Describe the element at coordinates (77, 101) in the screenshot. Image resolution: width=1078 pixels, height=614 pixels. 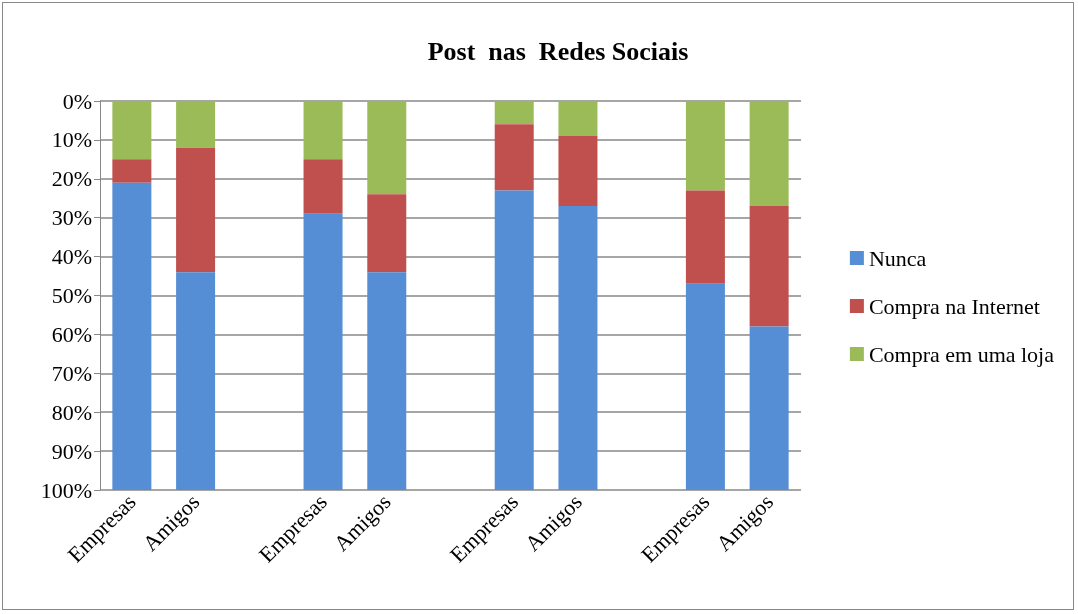
I see `y-tick-label: 0%` at that location.